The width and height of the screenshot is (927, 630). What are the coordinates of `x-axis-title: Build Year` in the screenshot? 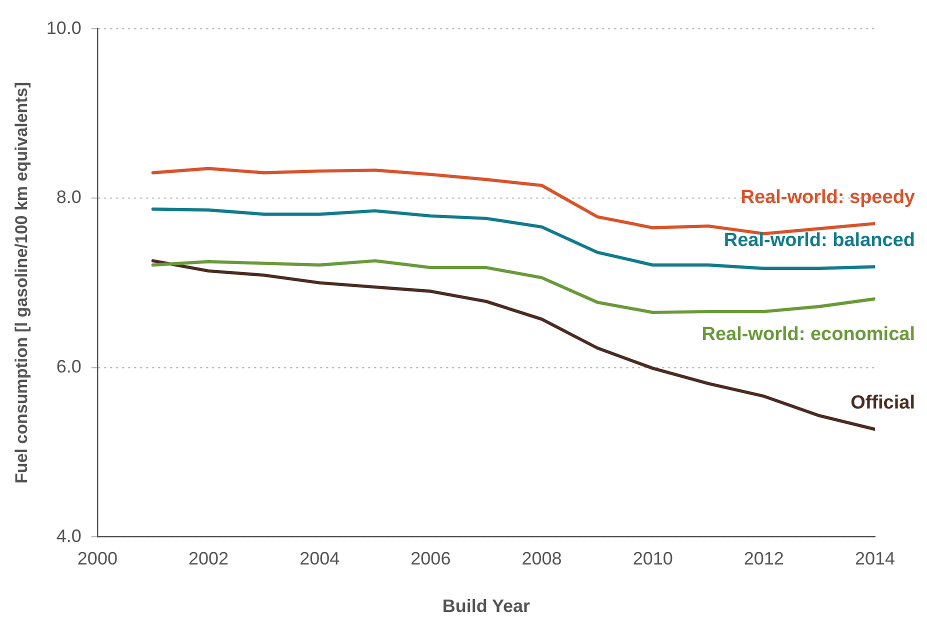 It's located at (486, 606).